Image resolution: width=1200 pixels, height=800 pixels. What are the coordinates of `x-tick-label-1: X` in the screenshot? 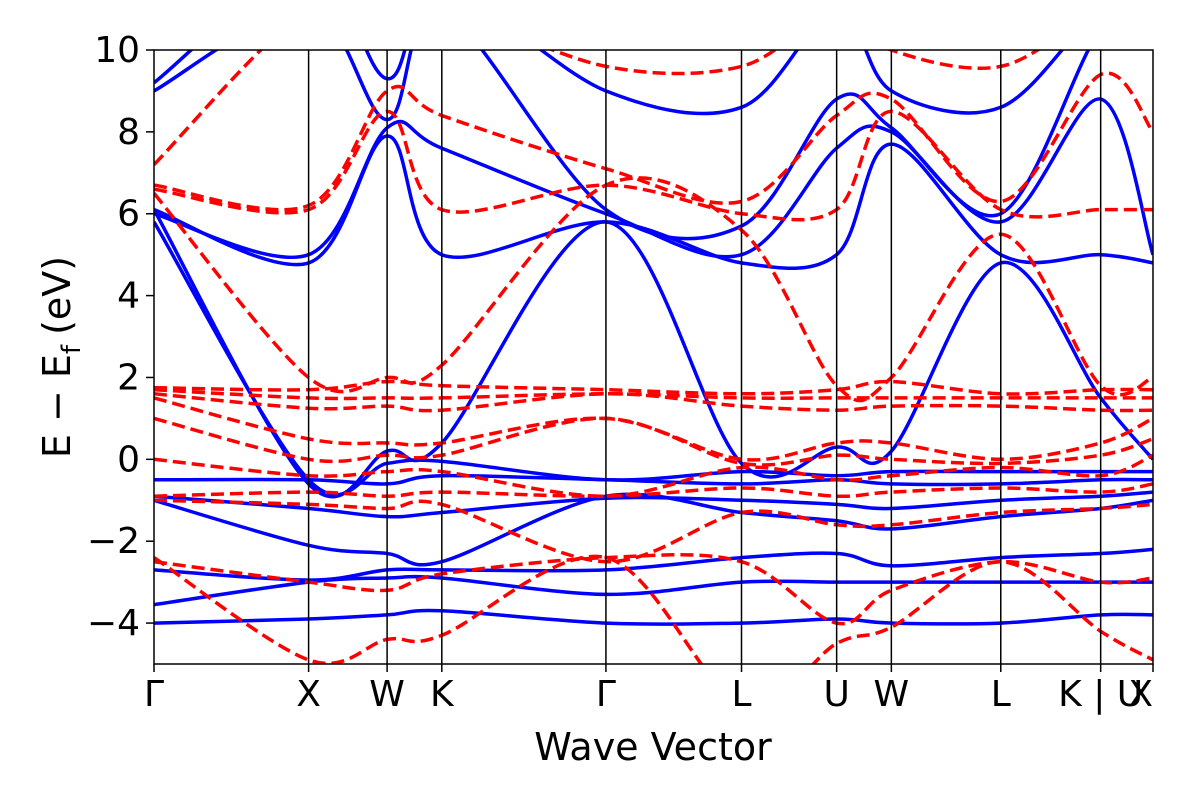 It's located at (308, 694).